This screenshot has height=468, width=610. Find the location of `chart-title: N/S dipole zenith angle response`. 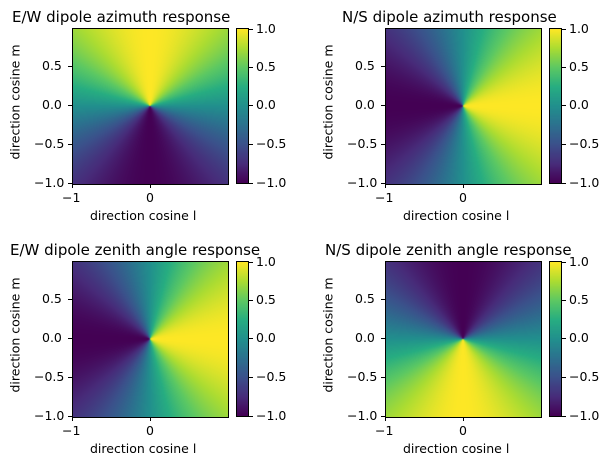

chart-title: N/S dipole zenith angle response is located at coordinates (448, 250).